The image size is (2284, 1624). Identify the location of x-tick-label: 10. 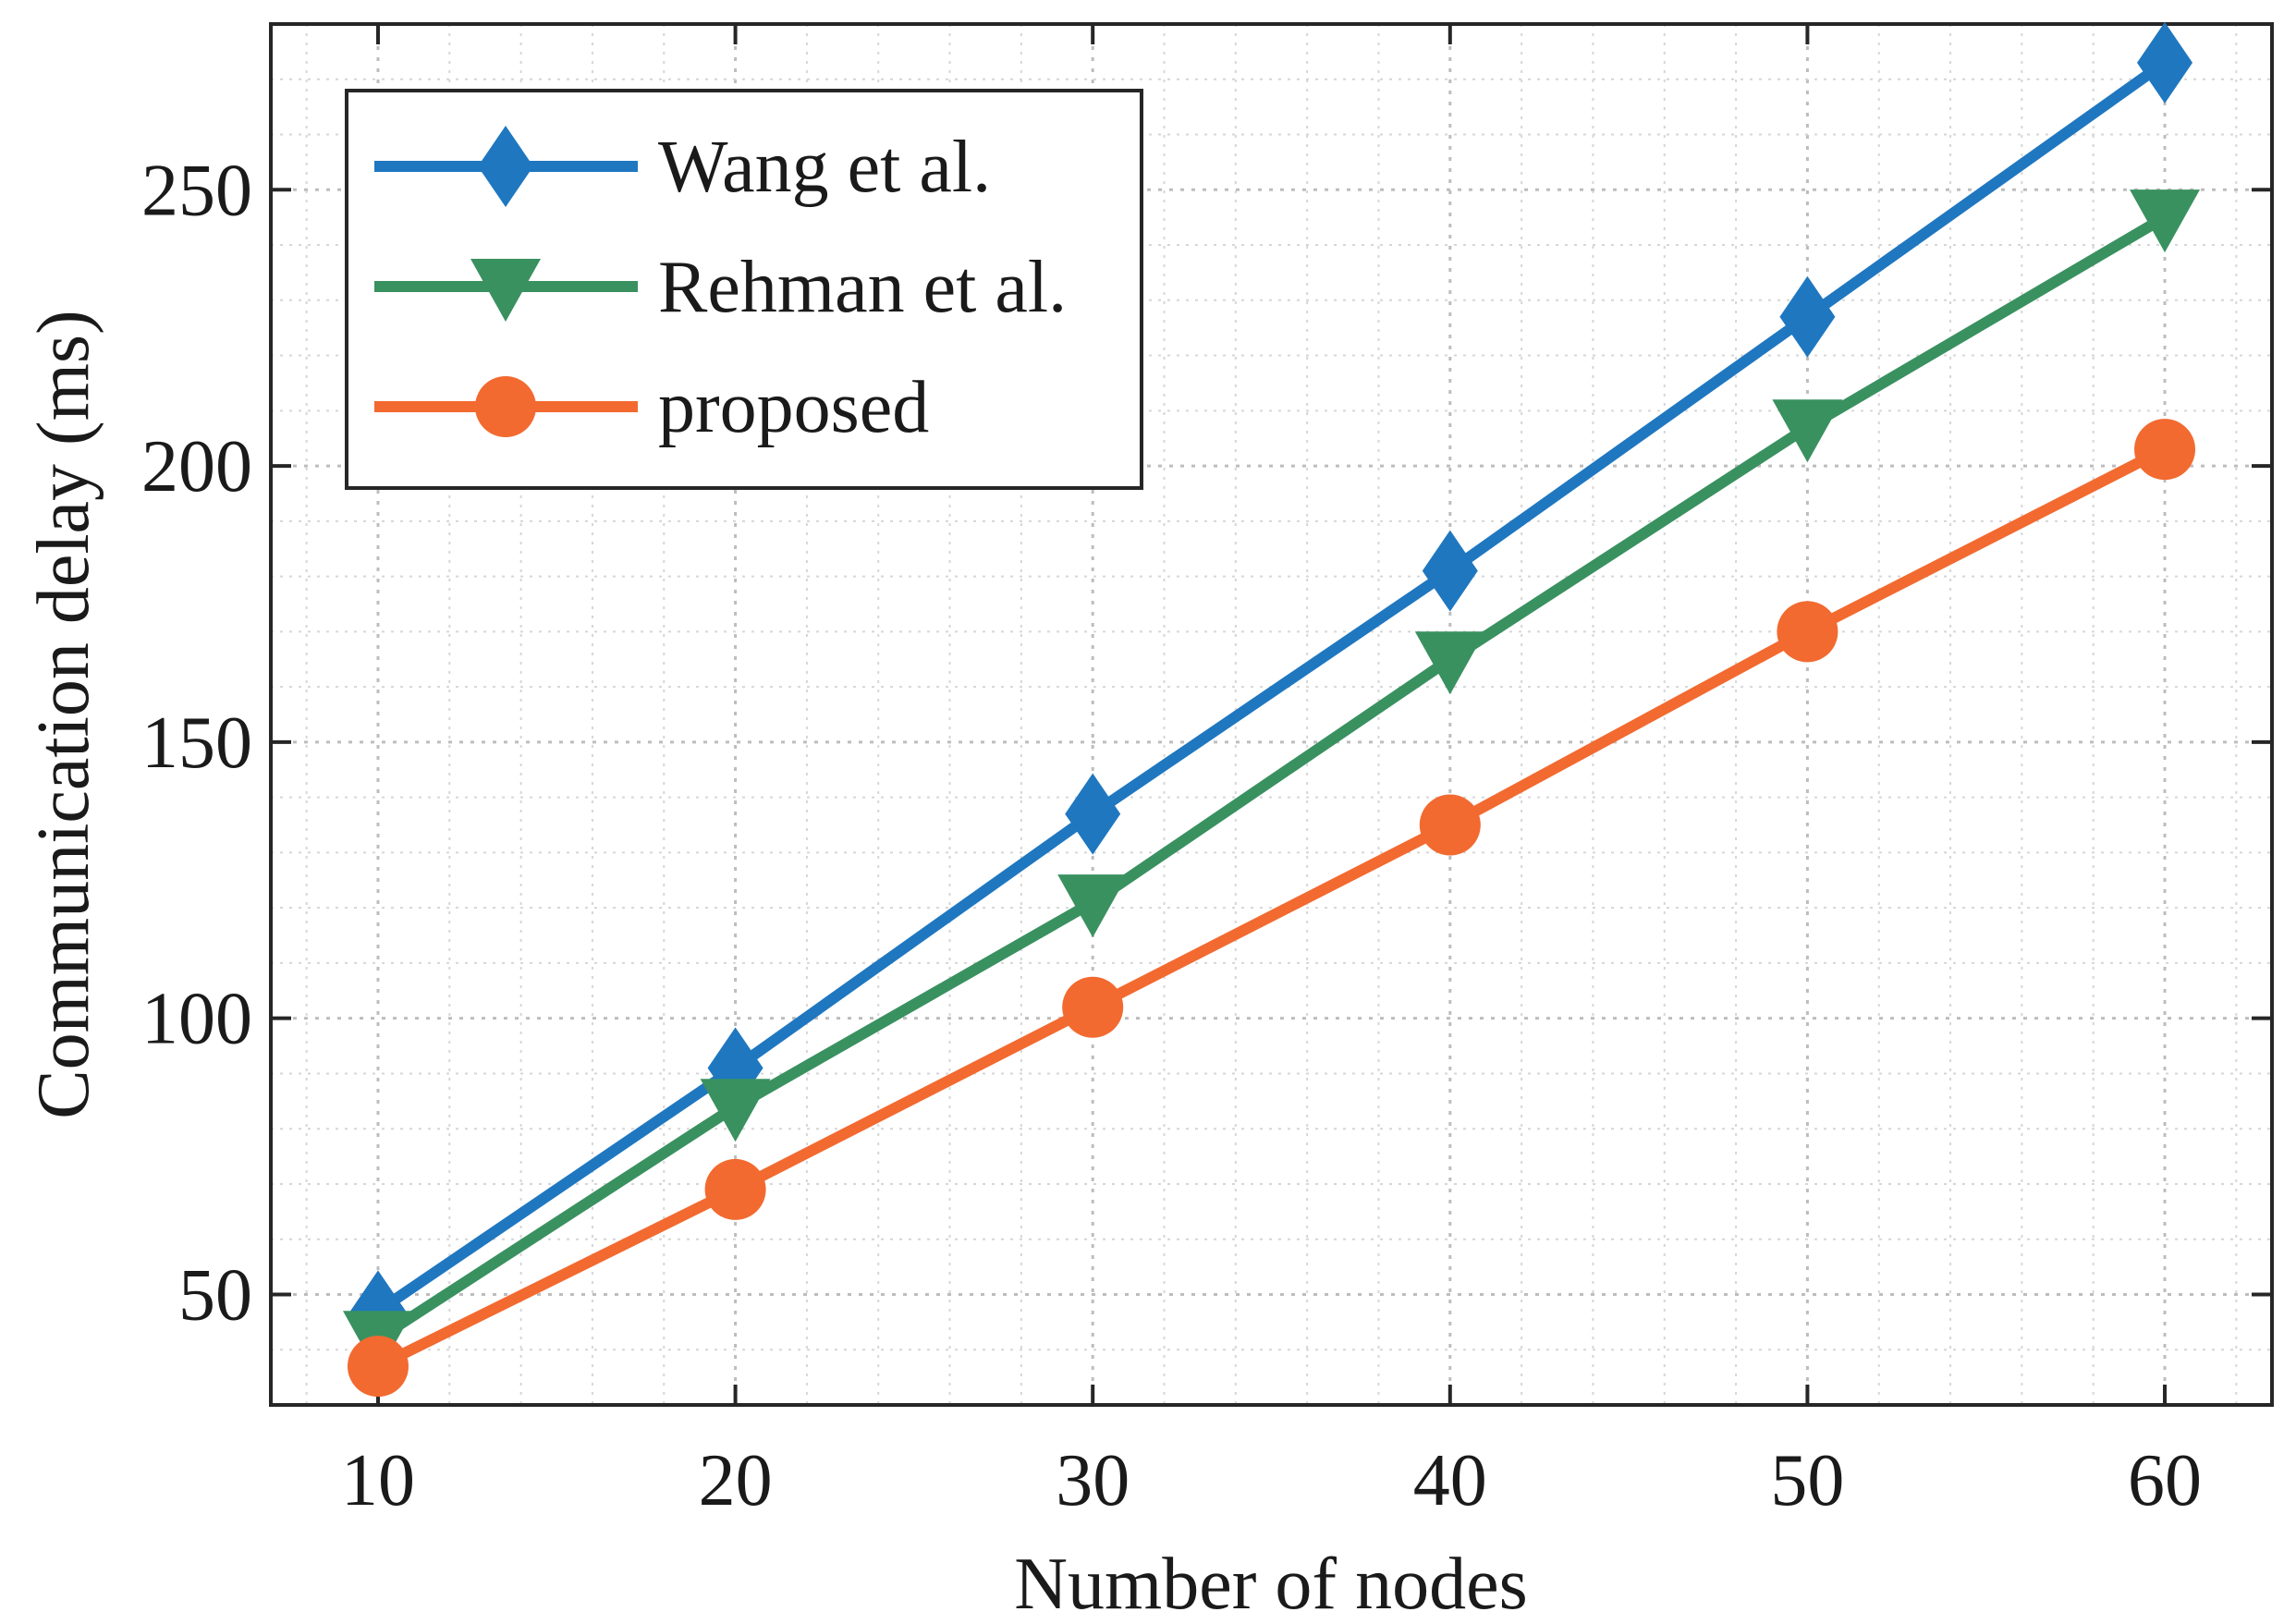
(378, 1480).